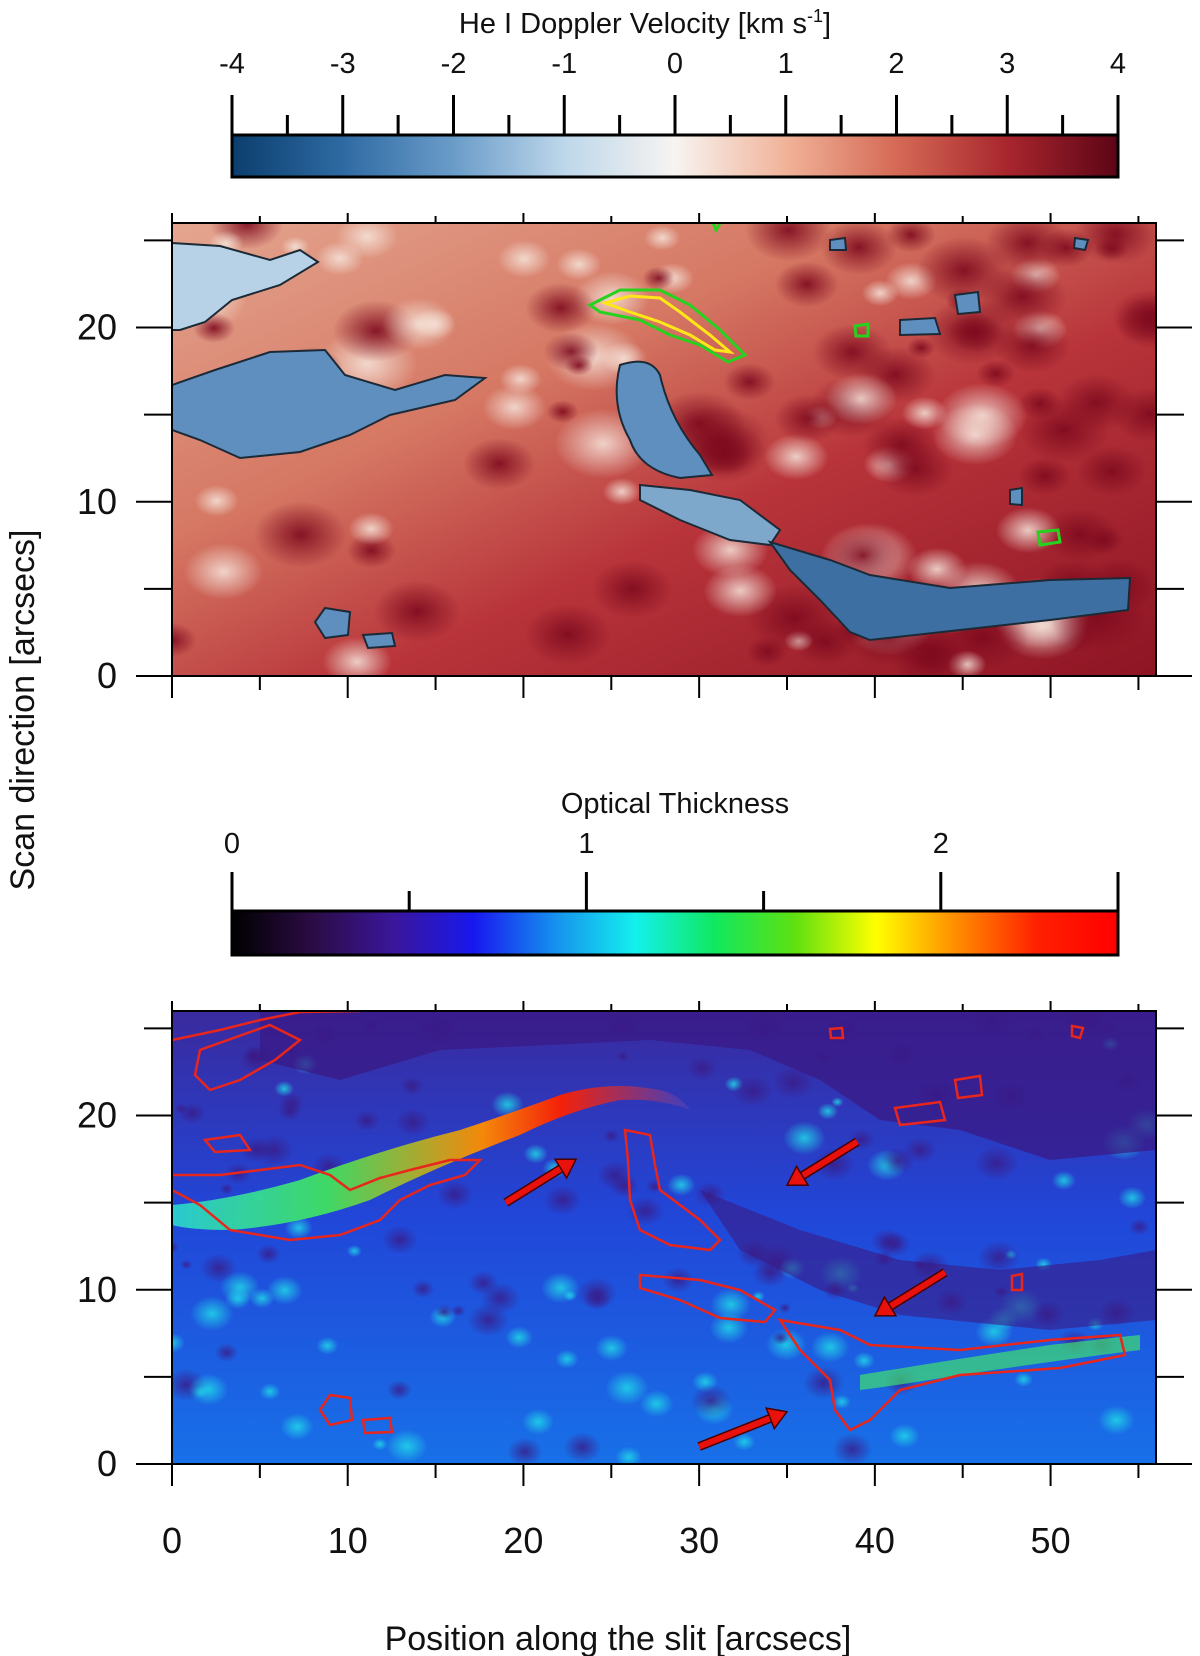 This screenshot has height=1656, width=1200. I want to click on velocity-colorbar-tick-label: 1, so click(786, 64).